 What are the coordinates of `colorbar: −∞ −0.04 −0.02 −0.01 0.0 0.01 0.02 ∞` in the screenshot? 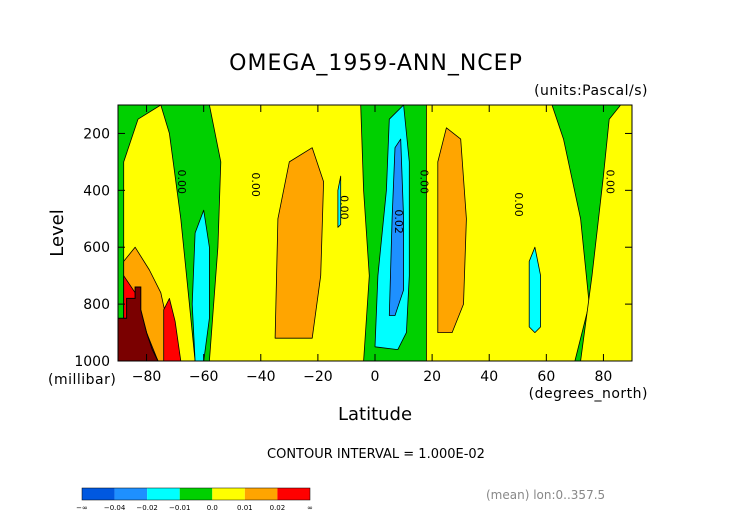 It's located at (194, 499).